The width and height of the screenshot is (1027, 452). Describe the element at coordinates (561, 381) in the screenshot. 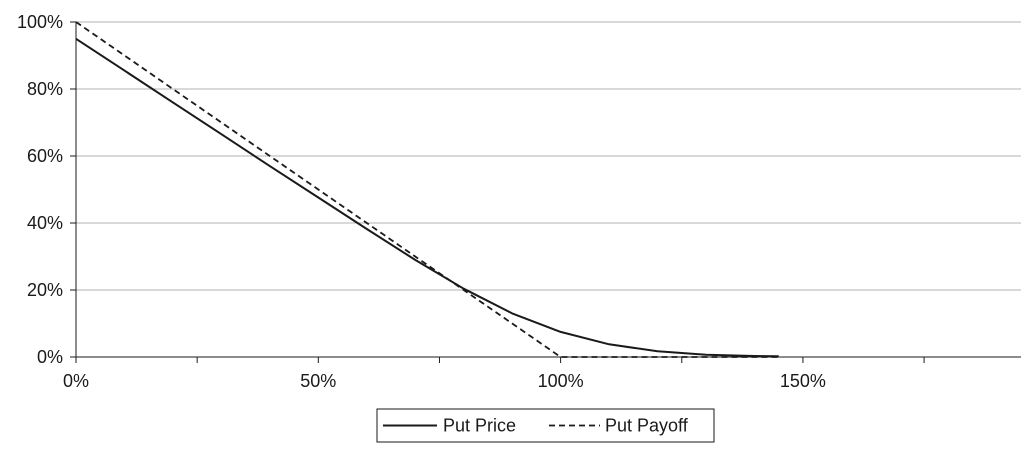

I see `x-tick-label: 100%` at that location.